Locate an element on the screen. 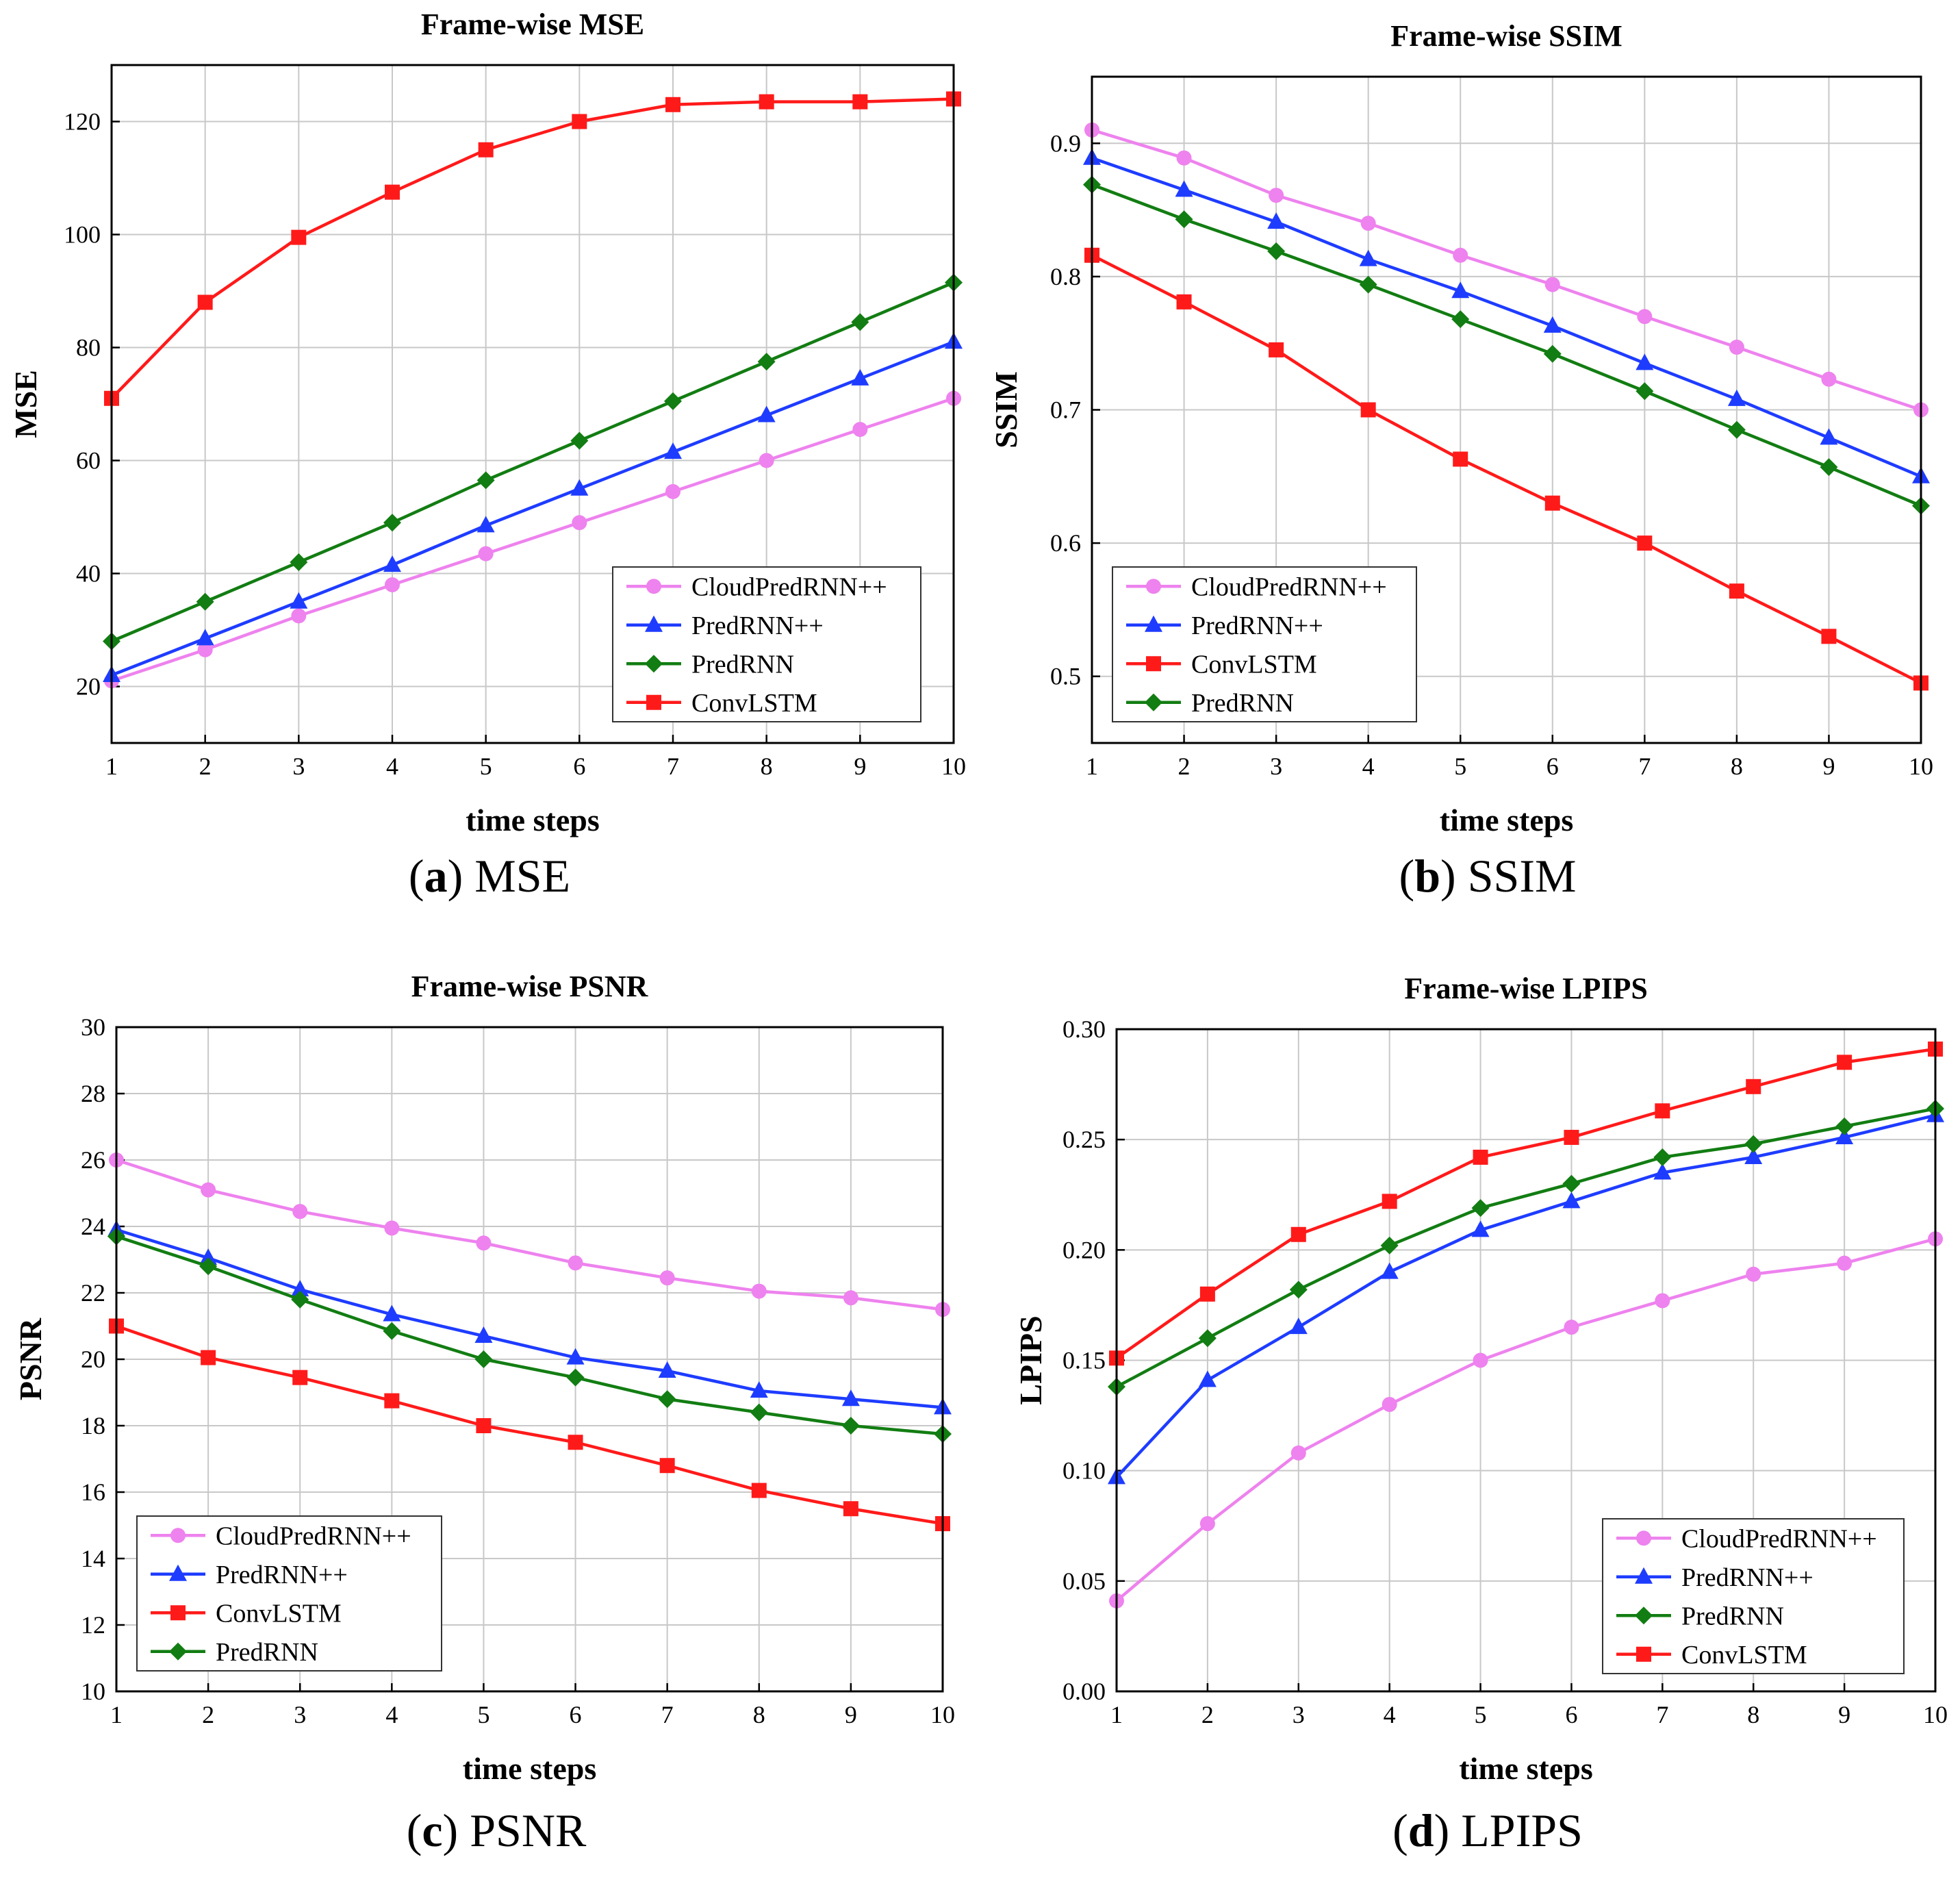  legend: CloudPredRNN++ PredRNN++ PredRNN ConvLSTM is located at coordinates (1753, 1596).